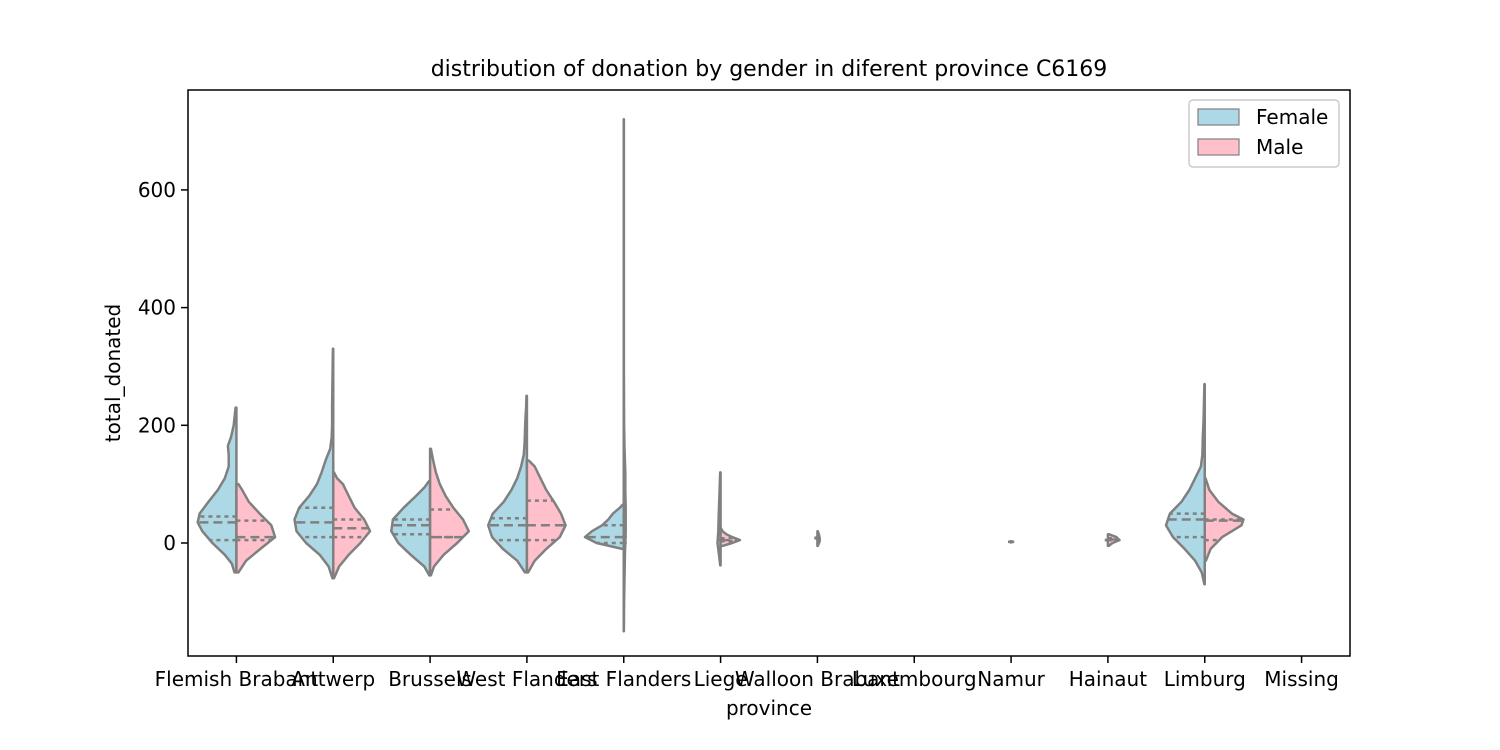 Image resolution: width=1500 pixels, height=750 pixels. Describe the element at coordinates (333, 679) in the screenshot. I see `x-tick-label: Antwerp` at that location.